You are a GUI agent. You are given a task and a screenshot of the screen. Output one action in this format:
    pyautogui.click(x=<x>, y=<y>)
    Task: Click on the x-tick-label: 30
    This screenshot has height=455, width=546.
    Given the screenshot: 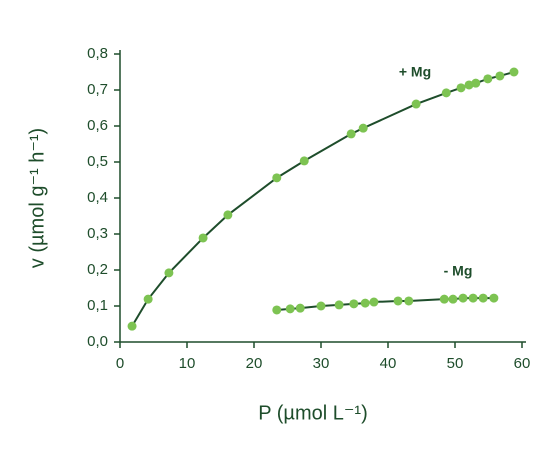 What is the action you would take?
    pyautogui.click(x=321, y=363)
    